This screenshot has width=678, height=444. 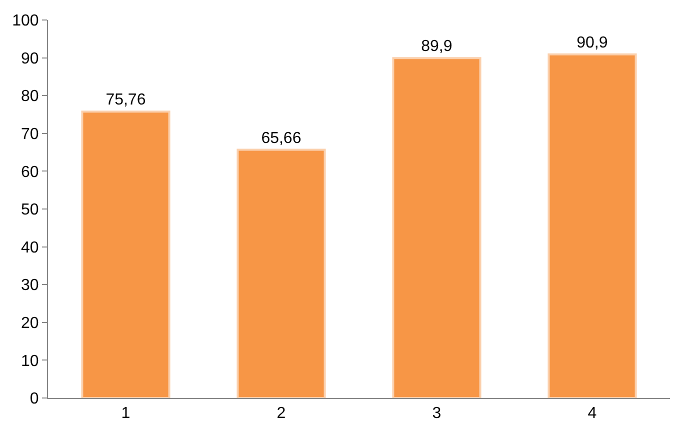 I want to click on y-tick-label: 90, so click(x=30, y=59).